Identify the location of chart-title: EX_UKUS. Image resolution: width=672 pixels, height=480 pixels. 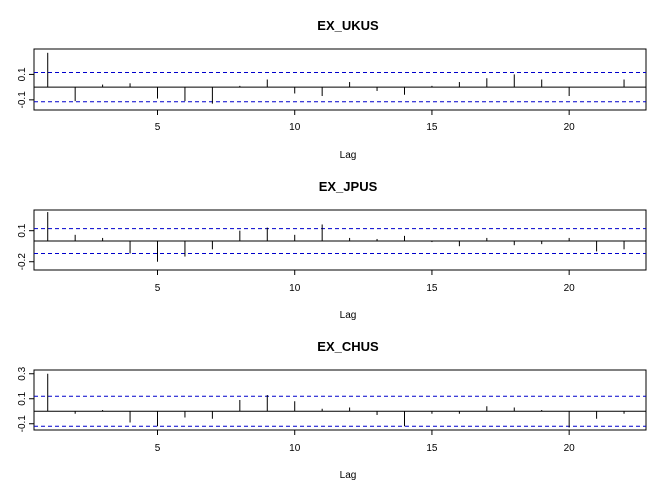
(348, 25).